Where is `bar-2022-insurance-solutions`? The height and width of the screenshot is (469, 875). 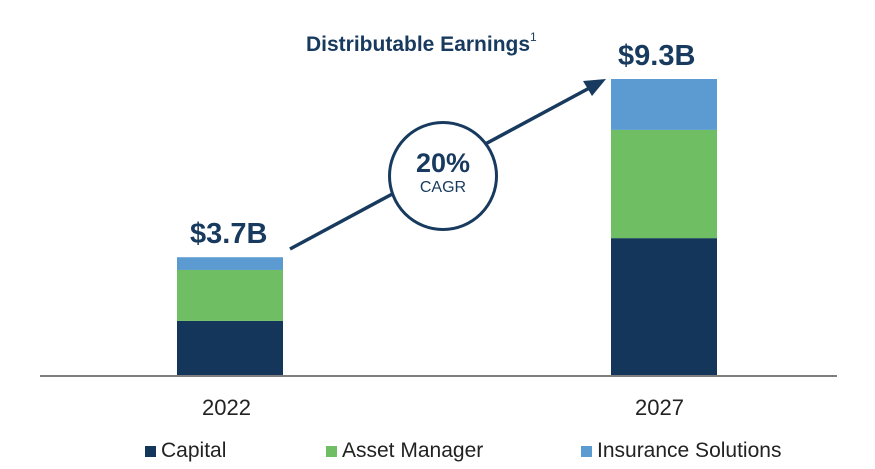
bar-2022-insurance-solutions is located at coordinates (230, 263).